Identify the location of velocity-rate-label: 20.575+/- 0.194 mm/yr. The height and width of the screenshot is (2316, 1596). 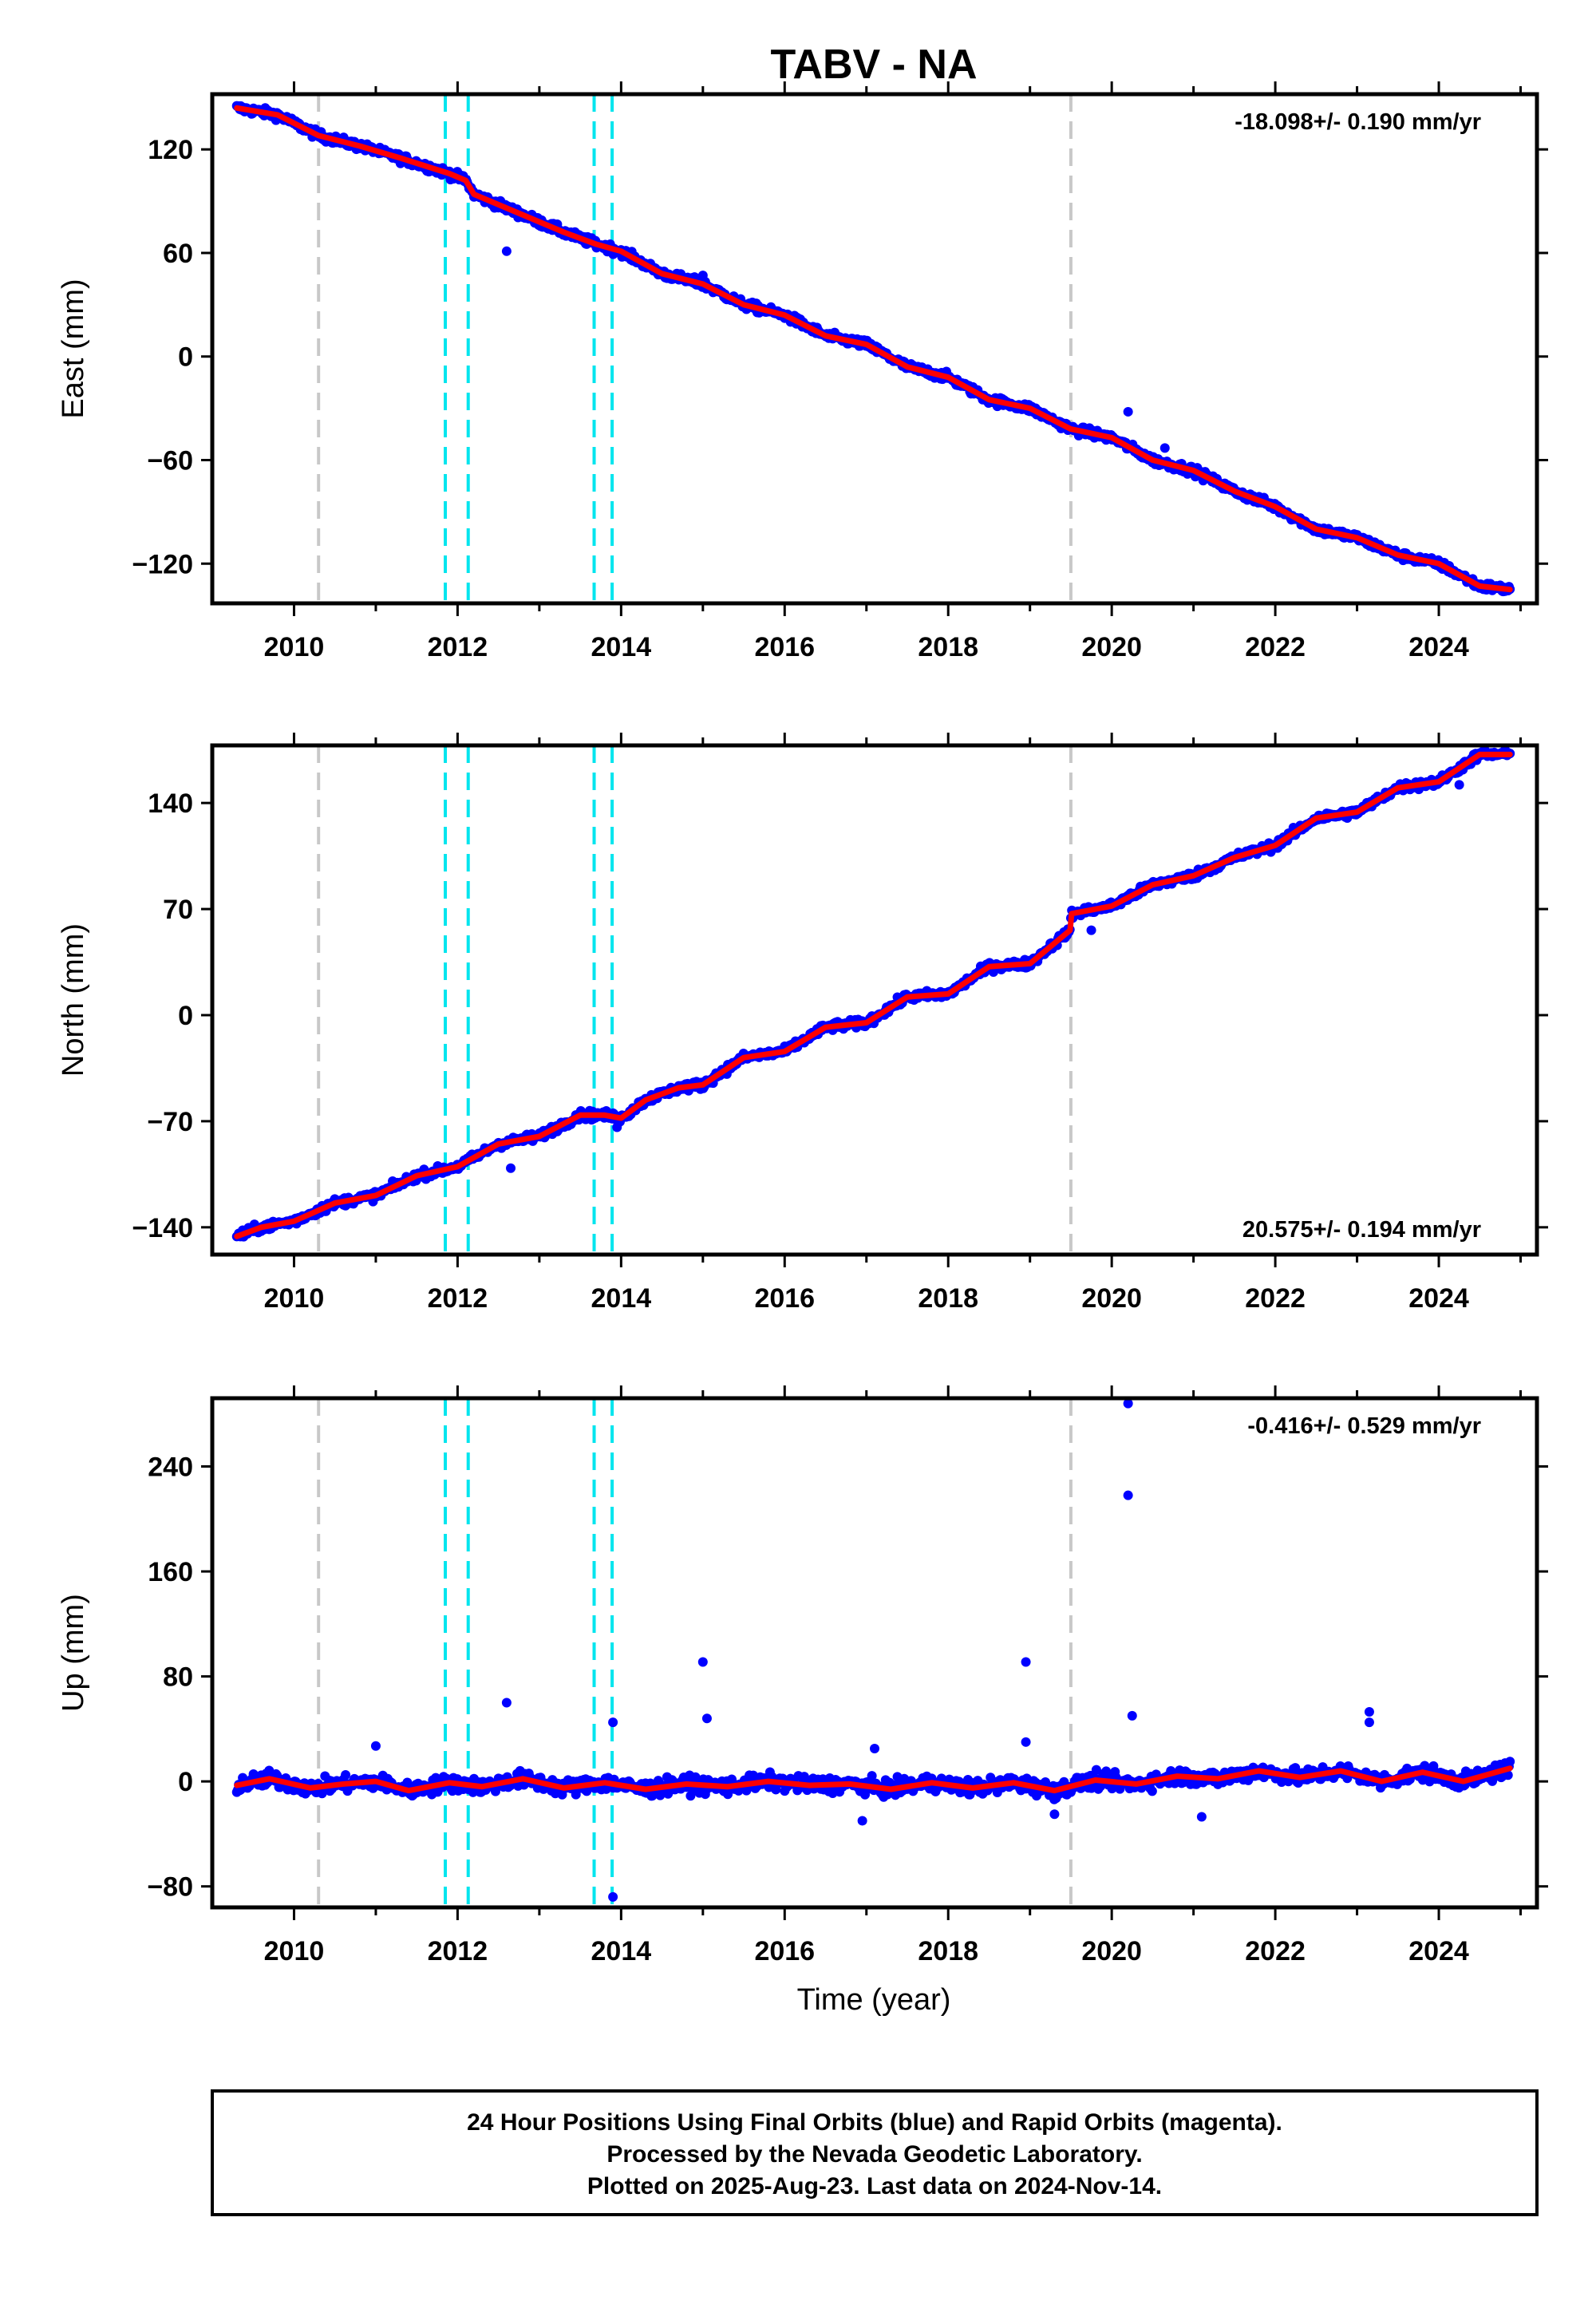
(1361, 1230).